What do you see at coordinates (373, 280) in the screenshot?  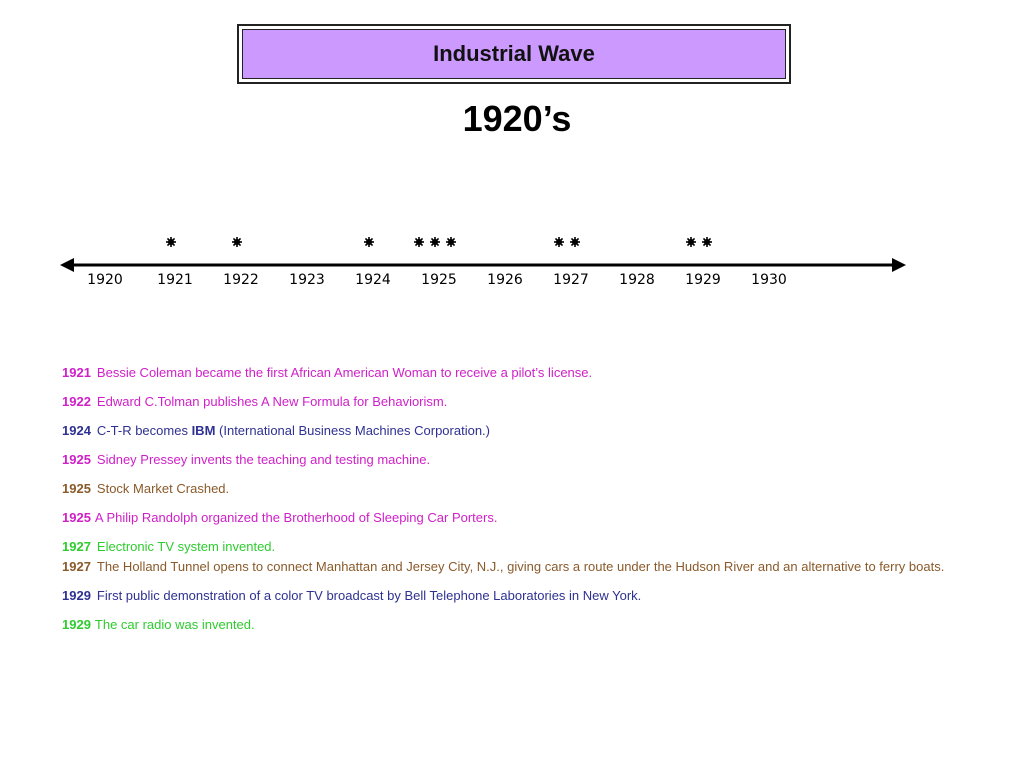 I see `year-label: 1924` at bounding box center [373, 280].